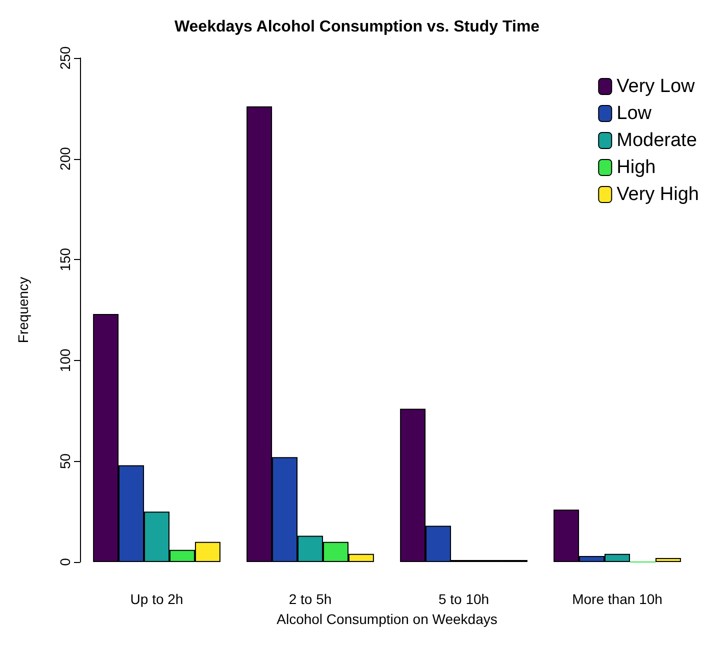  Describe the element at coordinates (23, 310) in the screenshot. I see `y-axis-title: Frequency` at that location.